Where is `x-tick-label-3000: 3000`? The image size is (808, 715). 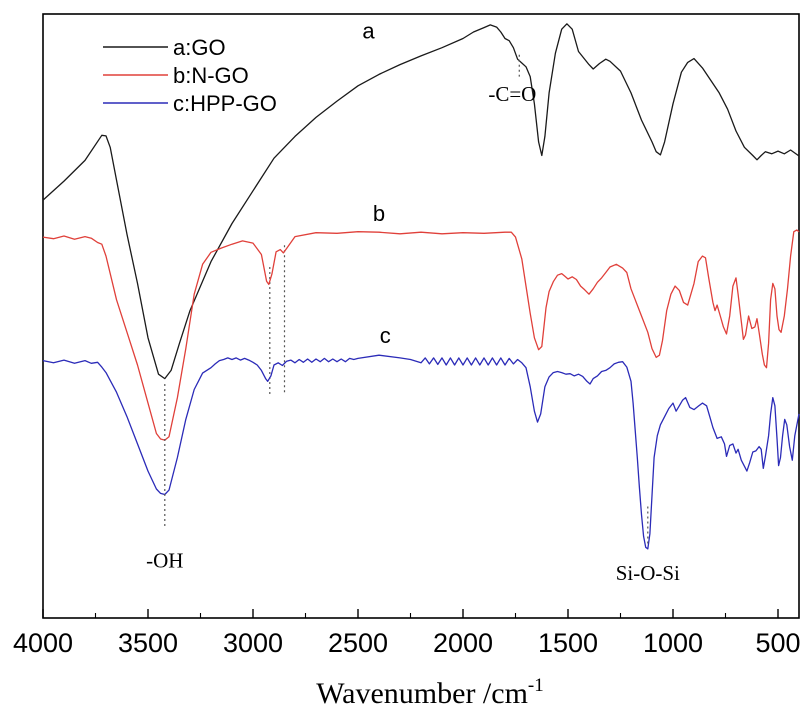
x-tick-label-3000: 3000 is located at coordinates (253, 643).